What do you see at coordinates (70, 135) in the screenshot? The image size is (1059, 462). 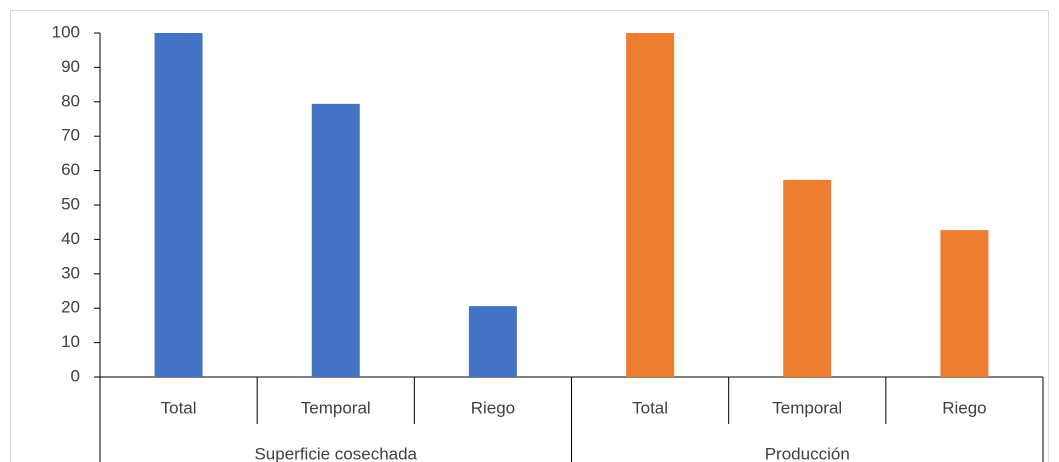 I see `y-tick-label: 70` at bounding box center [70, 135].